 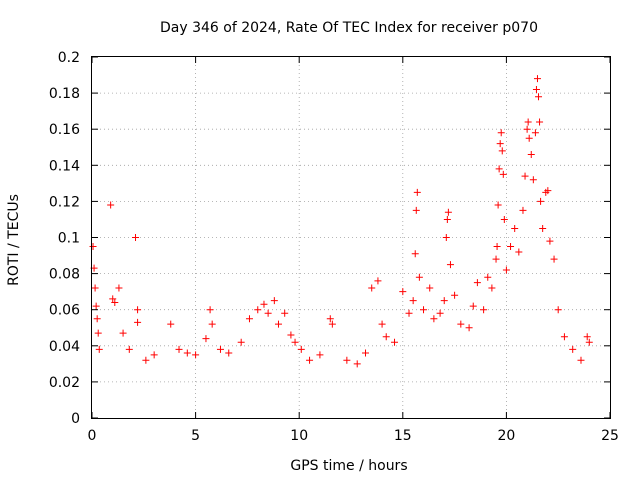 I want to click on y-tick-label: 0.06, so click(x=64, y=311).